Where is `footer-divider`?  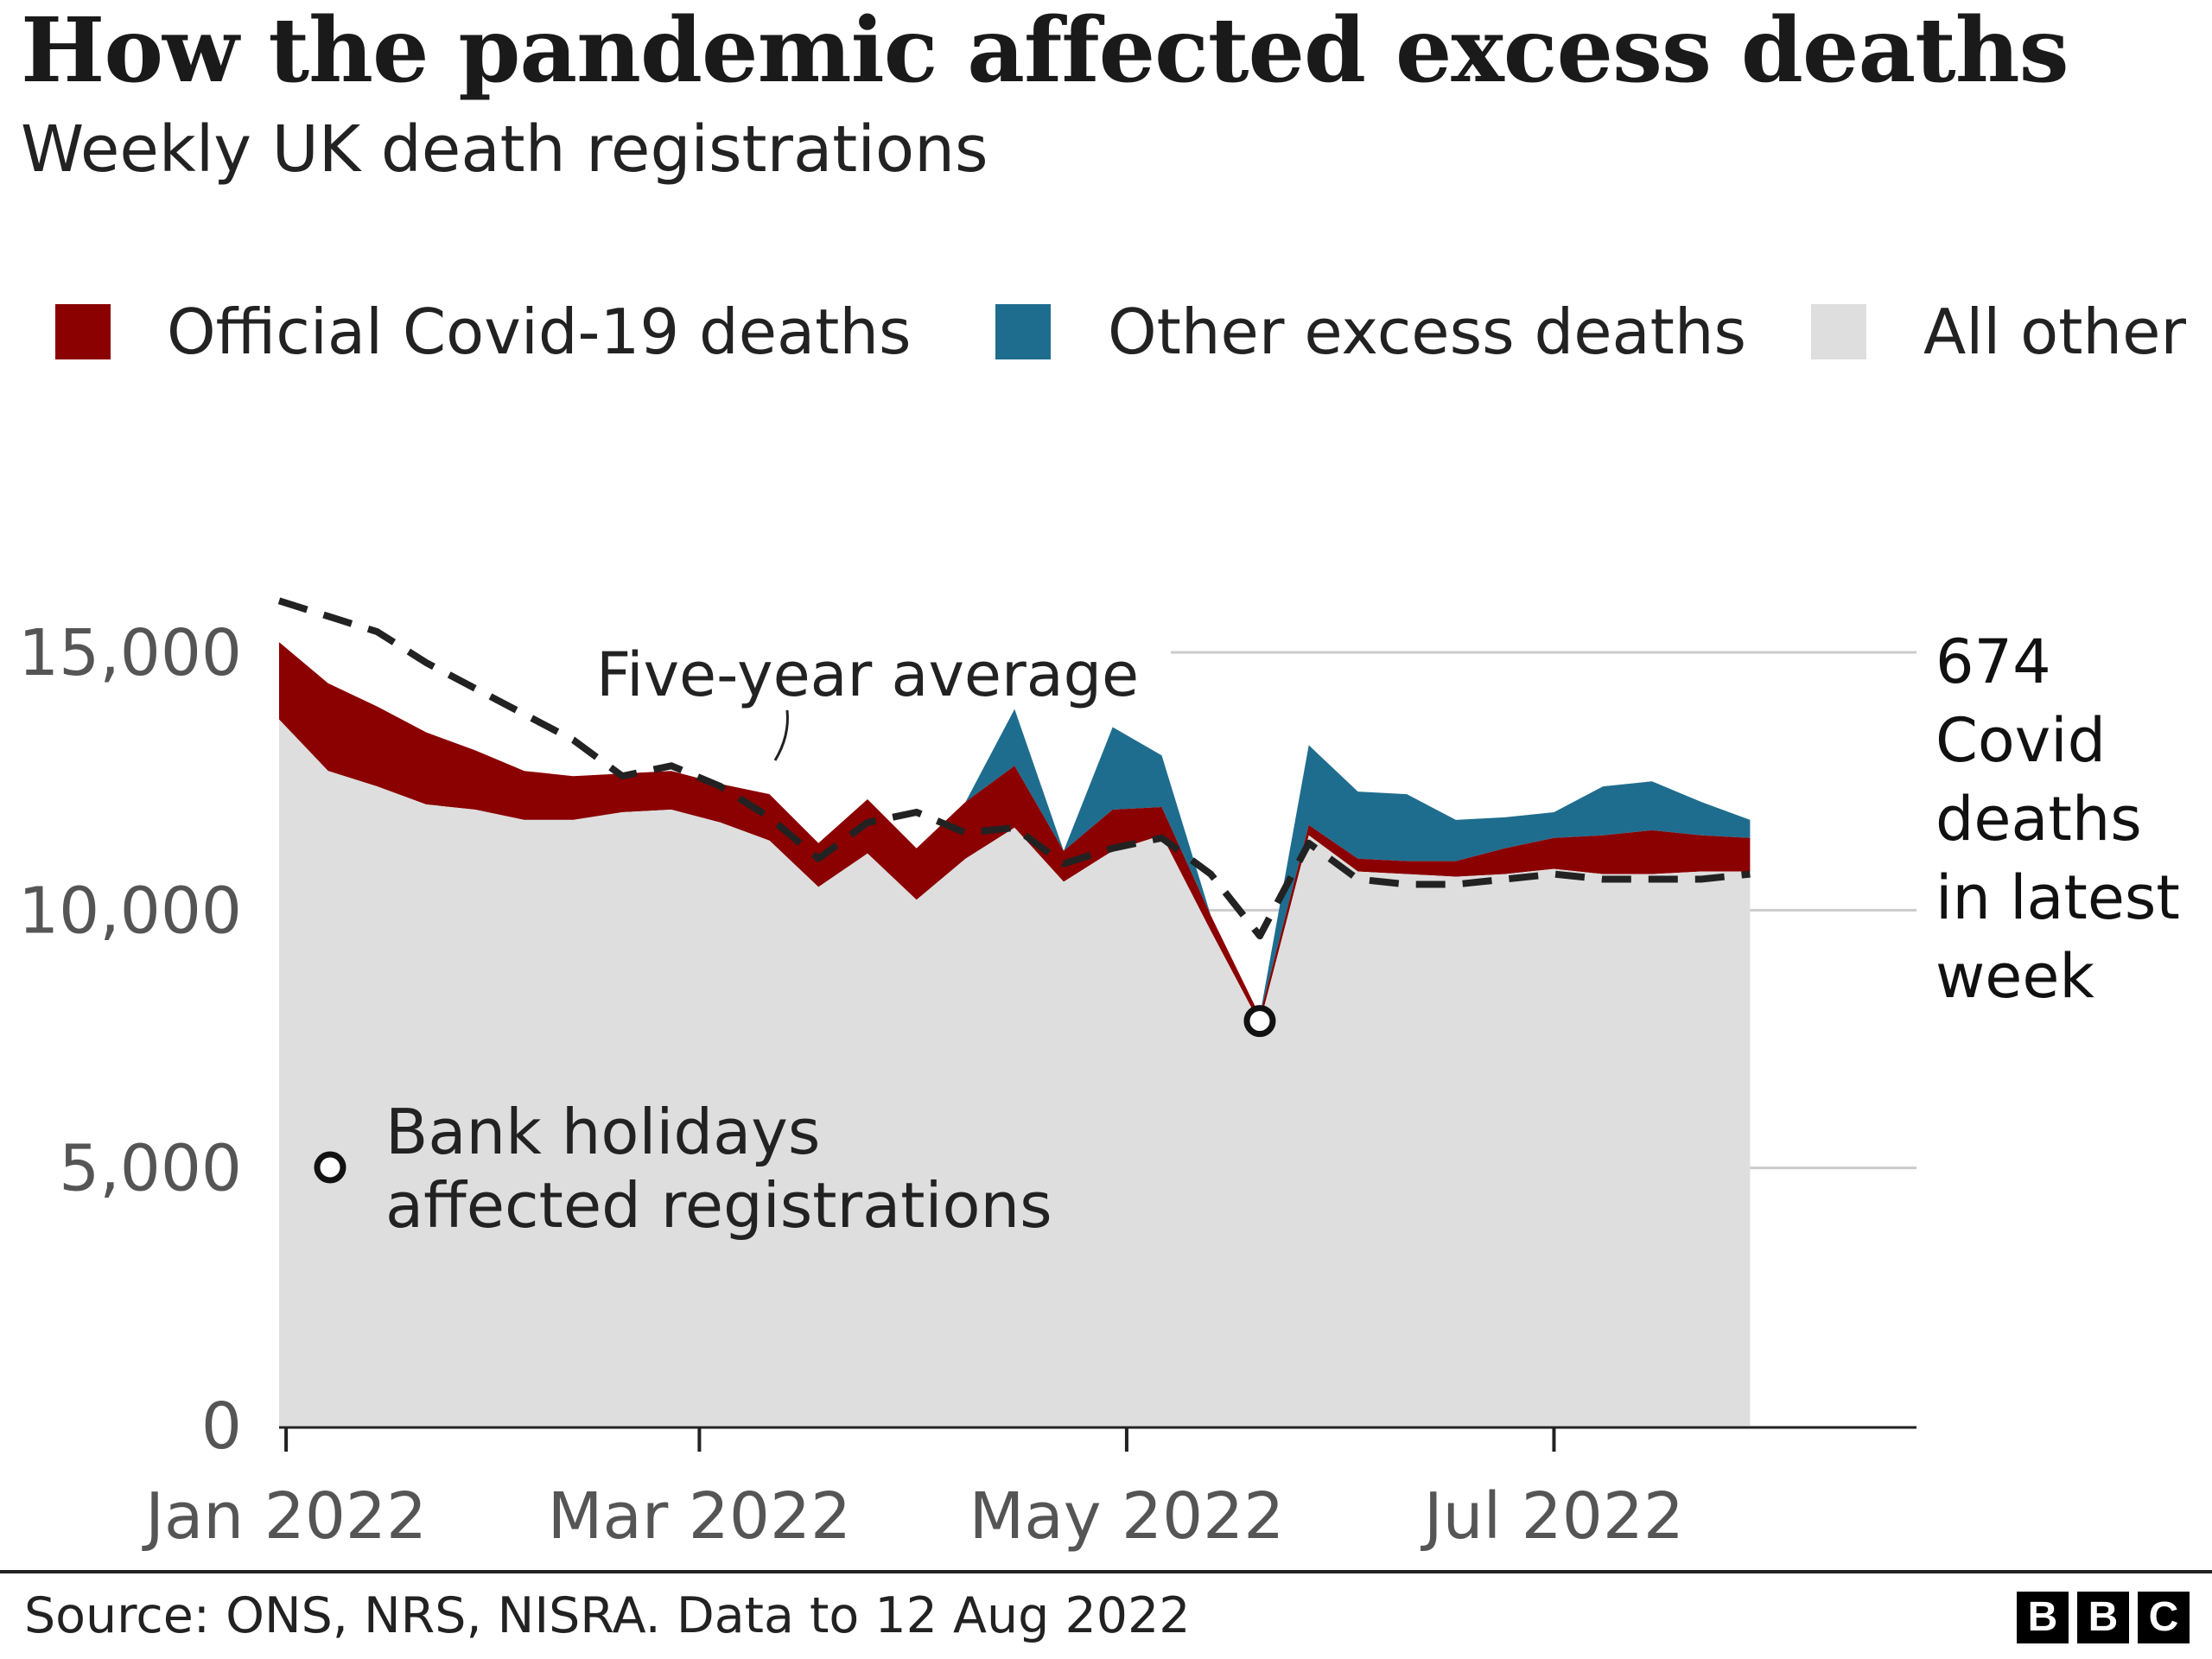
footer-divider is located at coordinates (1106, 1571).